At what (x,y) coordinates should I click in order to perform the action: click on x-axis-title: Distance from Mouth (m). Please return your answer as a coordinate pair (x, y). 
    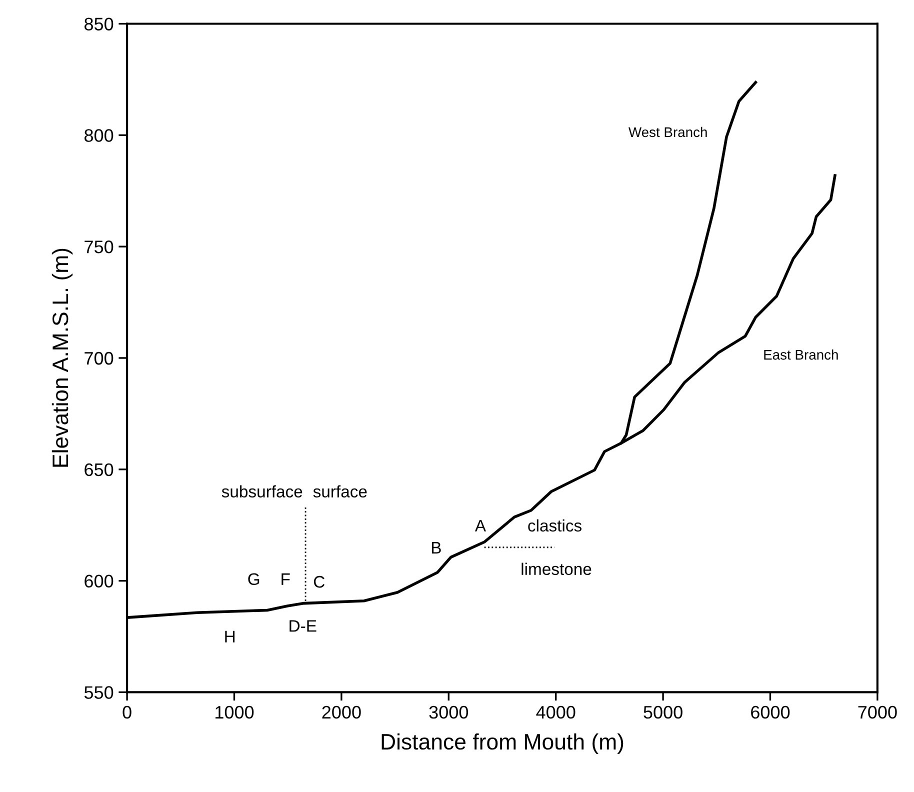
    Looking at the image, I should click on (503, 743).